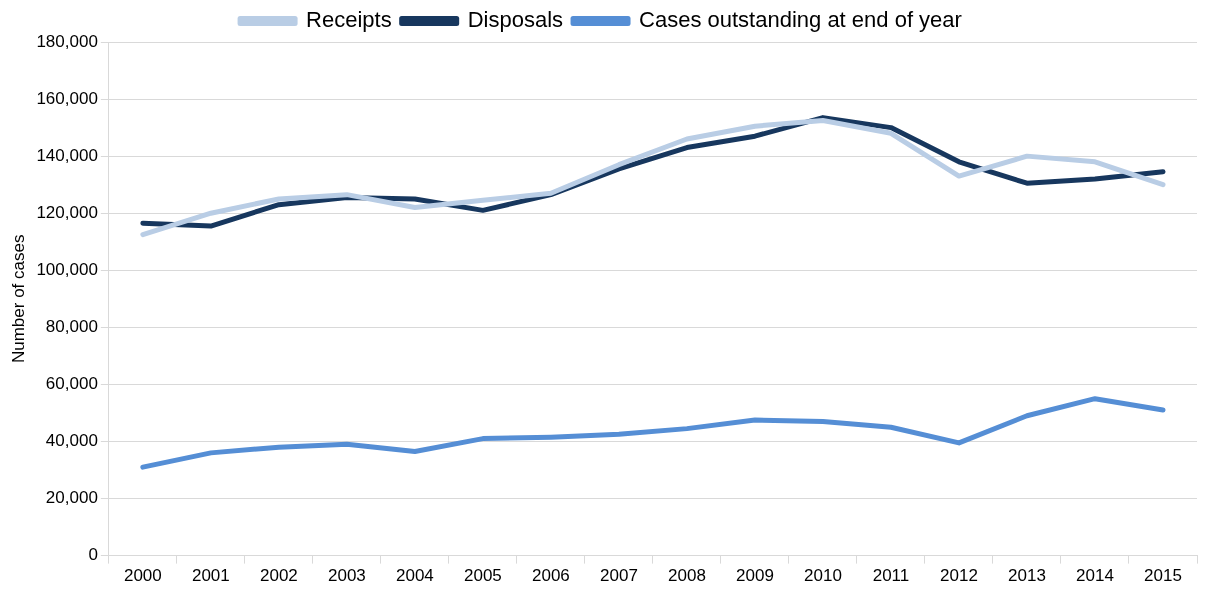 The width and height of the screenshot is (1207, 595). What do you see at coordinates (67, 98) in the screenshot?
I see `y-tick-label: 160,000` at bounding box center [67, 98].